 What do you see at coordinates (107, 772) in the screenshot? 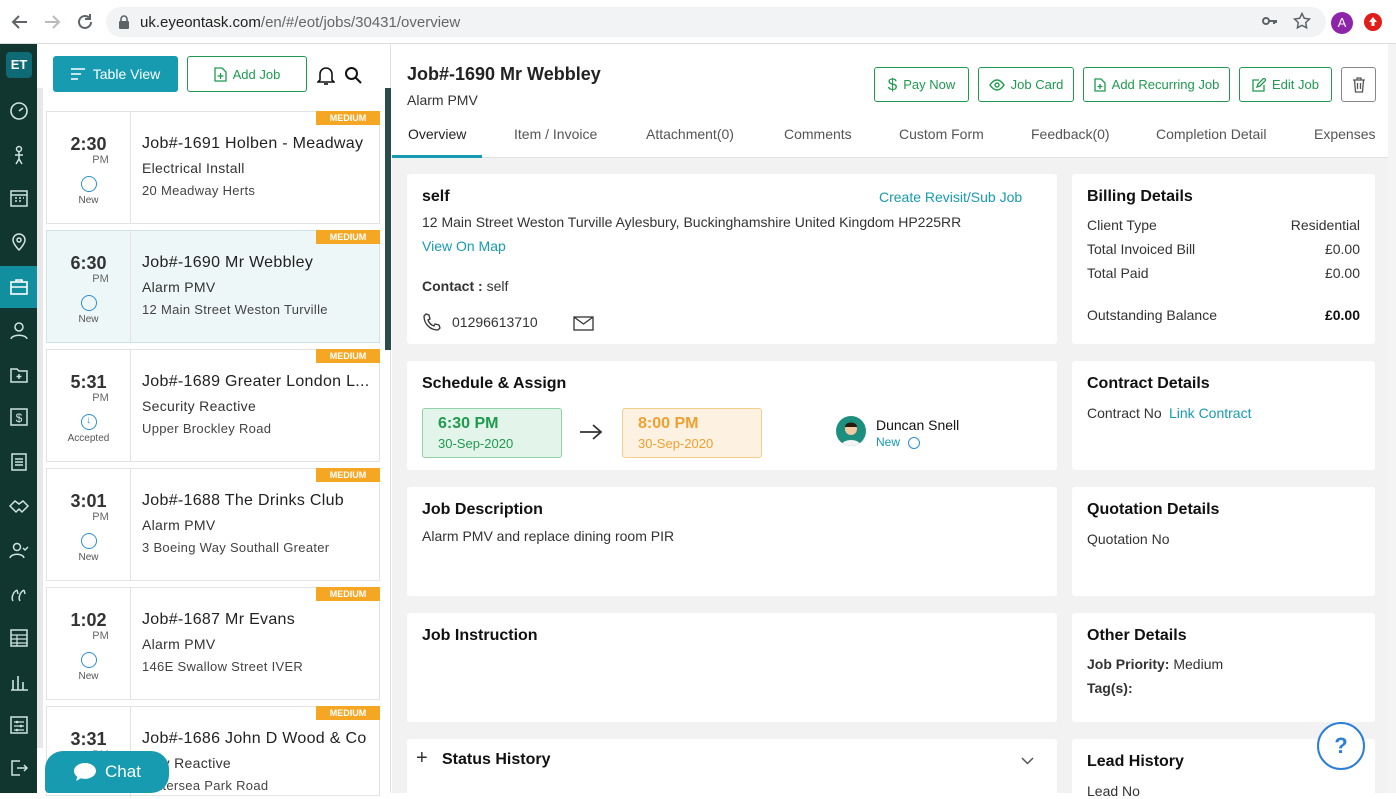
I see `chat-button: Chat` at bounding box center [107, 772].